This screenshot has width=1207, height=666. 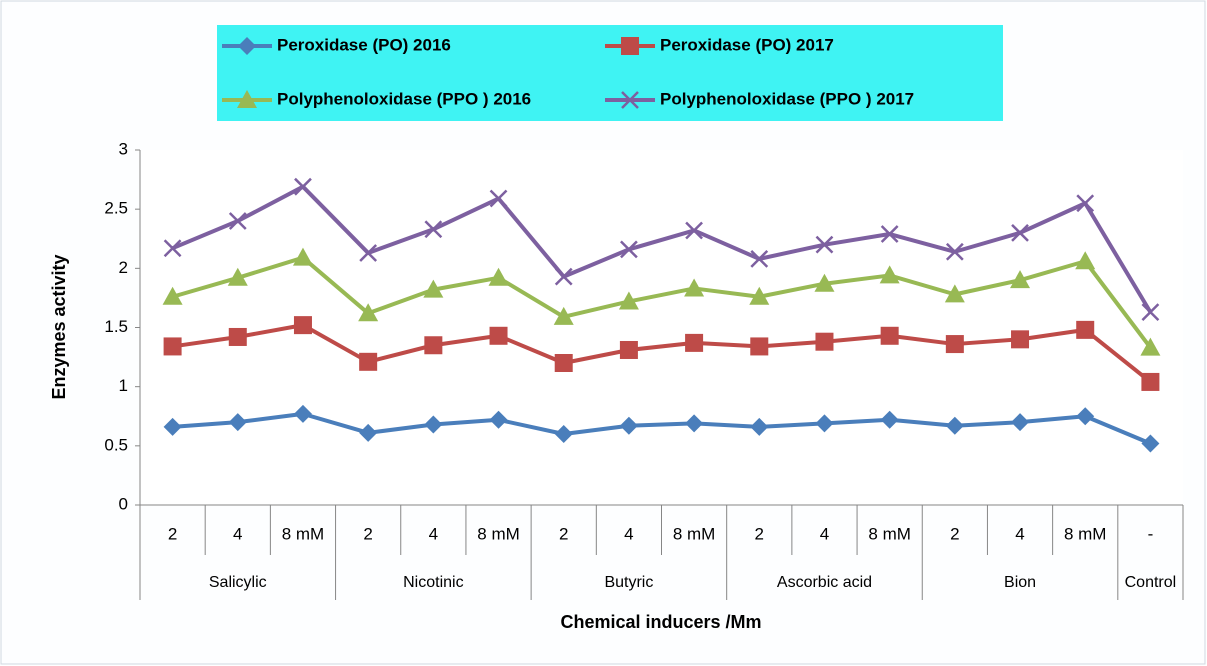 I want to click on y-tick-label: 2, so click(x=123, y=267).